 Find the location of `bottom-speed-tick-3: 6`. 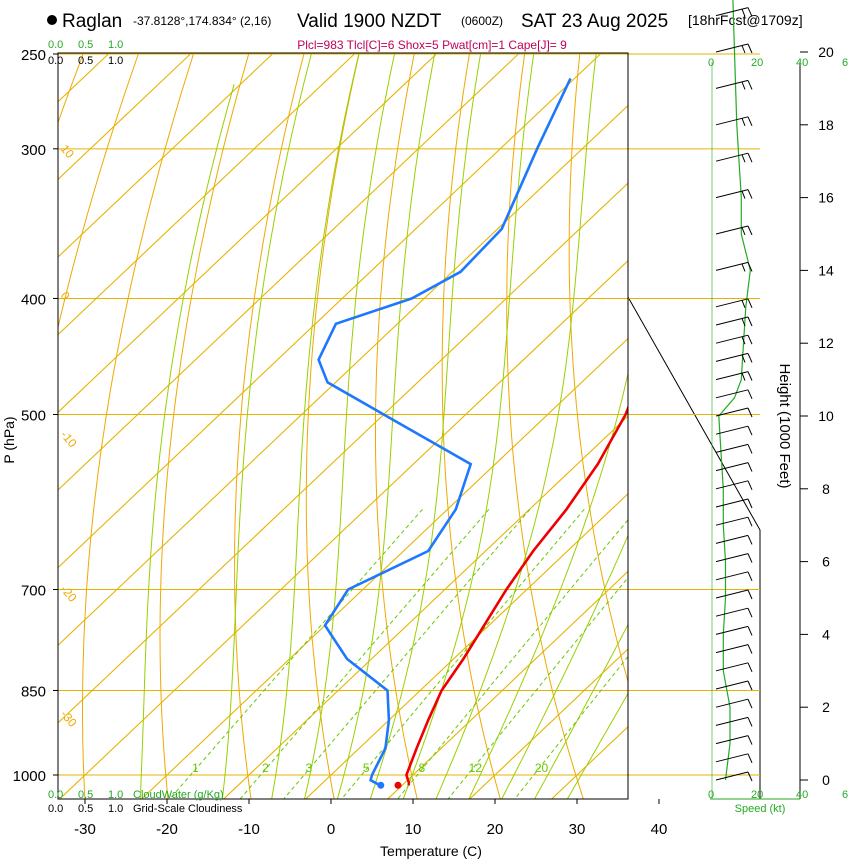

bottom-speed-tick-3: 6 is located at coordinates (845, 795).